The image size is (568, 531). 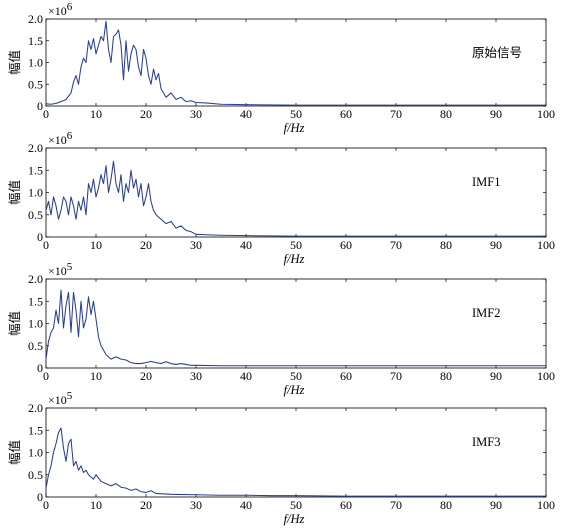 What do you see at coordinates (486, 442) in the screenshot?
I see `panel-annotation: IMF3` at bounding box center [486, 442].